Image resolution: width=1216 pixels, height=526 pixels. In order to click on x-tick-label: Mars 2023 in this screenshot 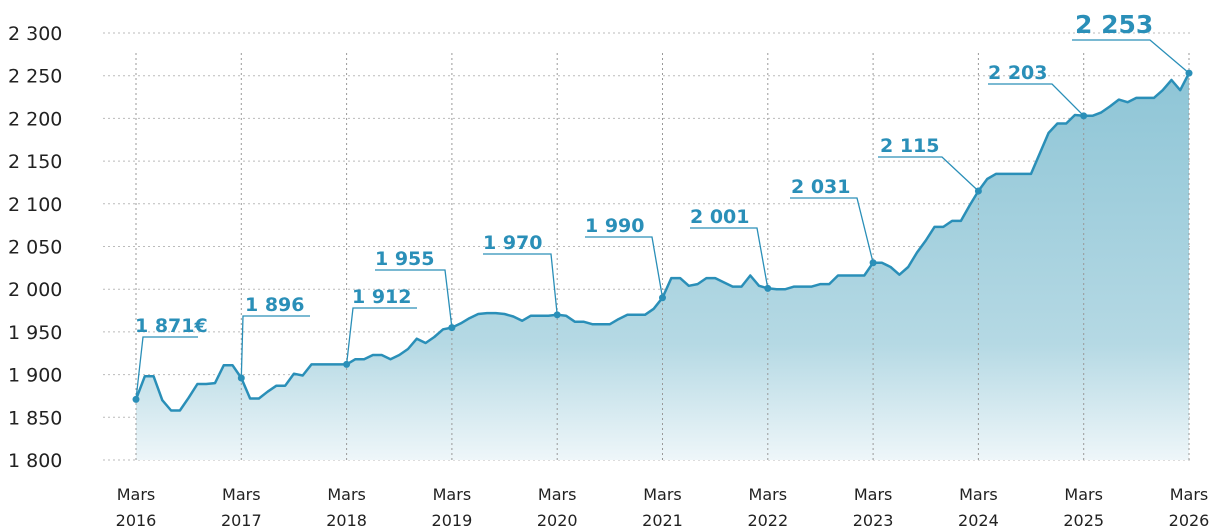, I will do `click(873, 505)`.